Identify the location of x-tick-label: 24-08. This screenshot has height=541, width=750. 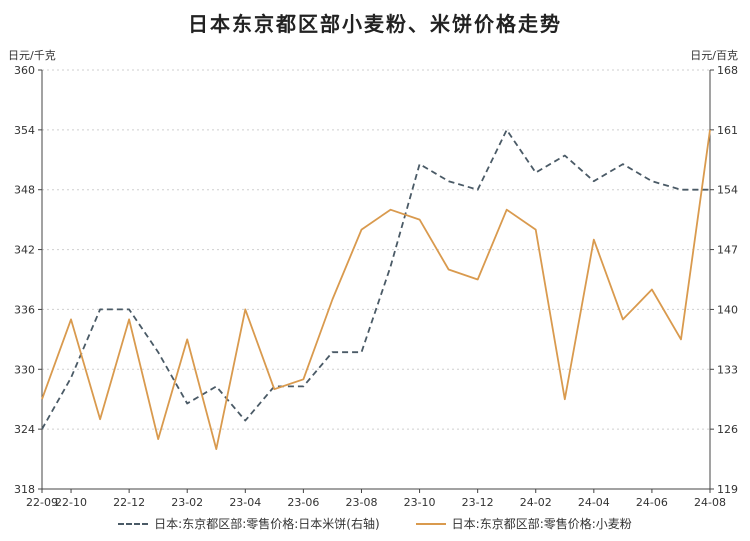
(710, 502).